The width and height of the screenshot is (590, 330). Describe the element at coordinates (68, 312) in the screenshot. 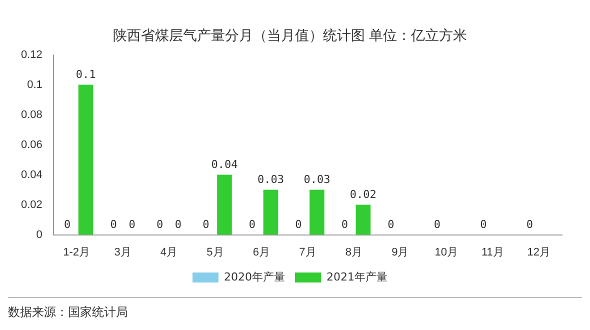

I see `source-note: 数据来源：国家统计局` at that location.